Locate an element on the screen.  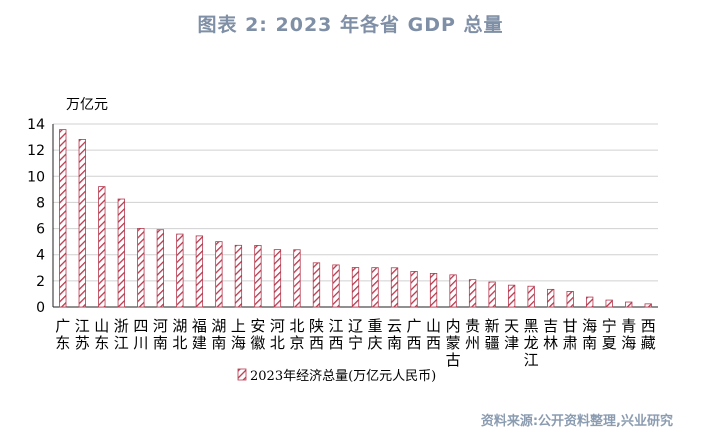
x-tick-label: 黑 is located at coordinates (531, 326).